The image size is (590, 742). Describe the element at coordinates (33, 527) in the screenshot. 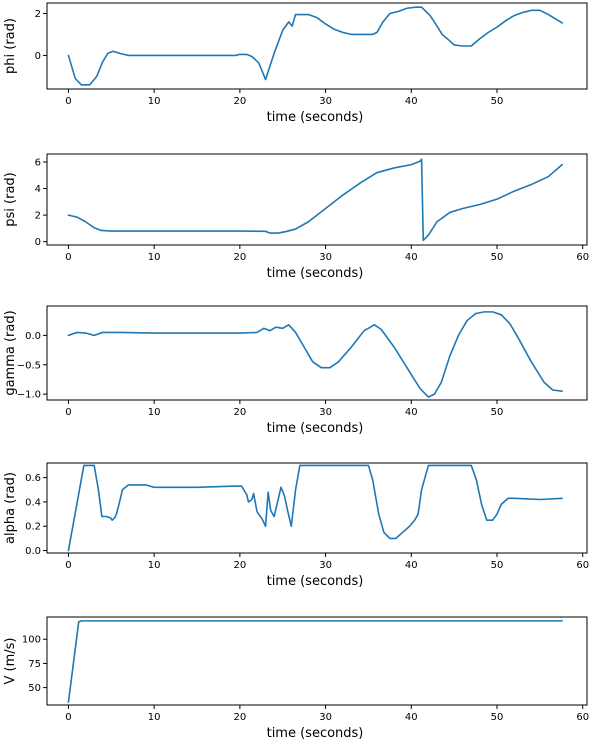

I see `y-tick-label: 0.2` at that location.